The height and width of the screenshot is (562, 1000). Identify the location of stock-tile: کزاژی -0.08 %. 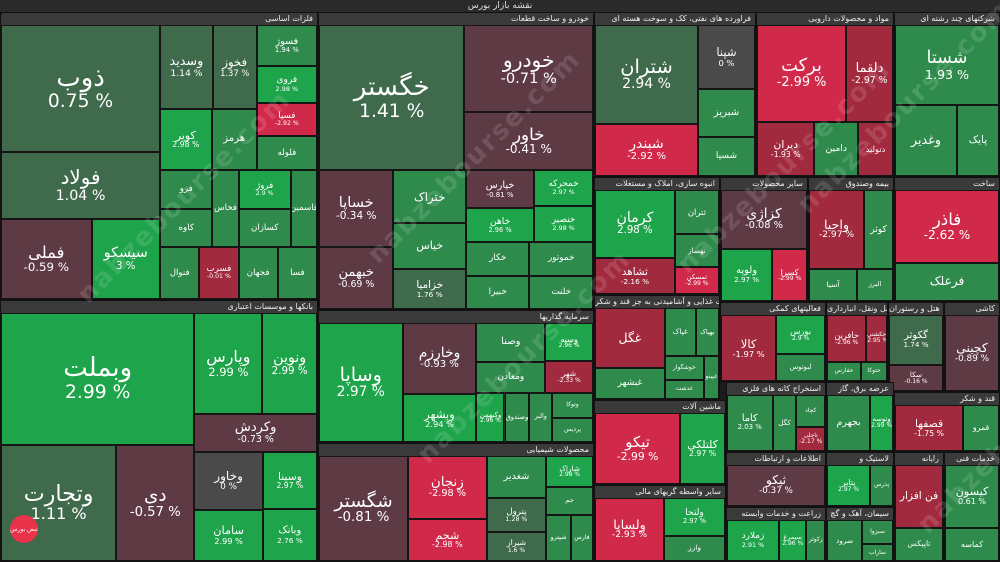
(764, 219).